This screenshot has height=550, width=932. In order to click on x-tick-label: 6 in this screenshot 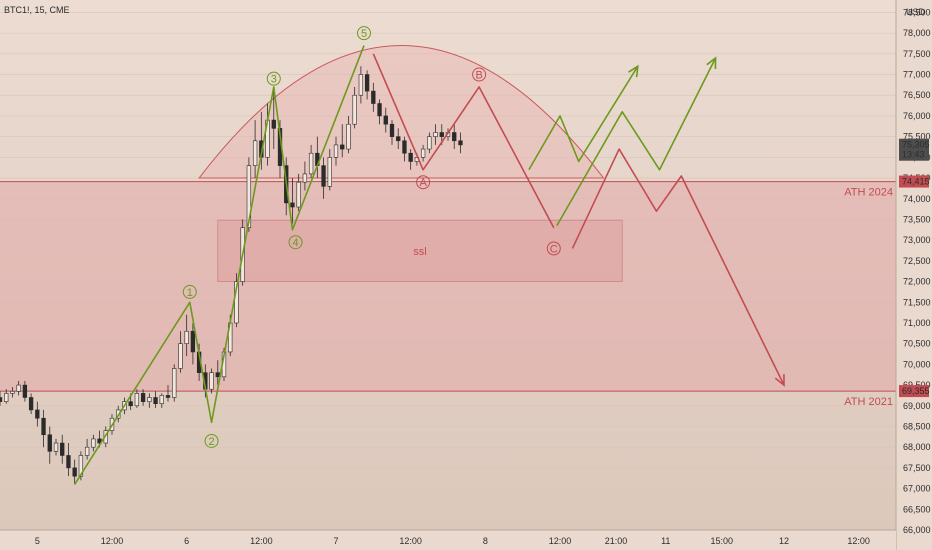, I will do `click(186, 541)`.